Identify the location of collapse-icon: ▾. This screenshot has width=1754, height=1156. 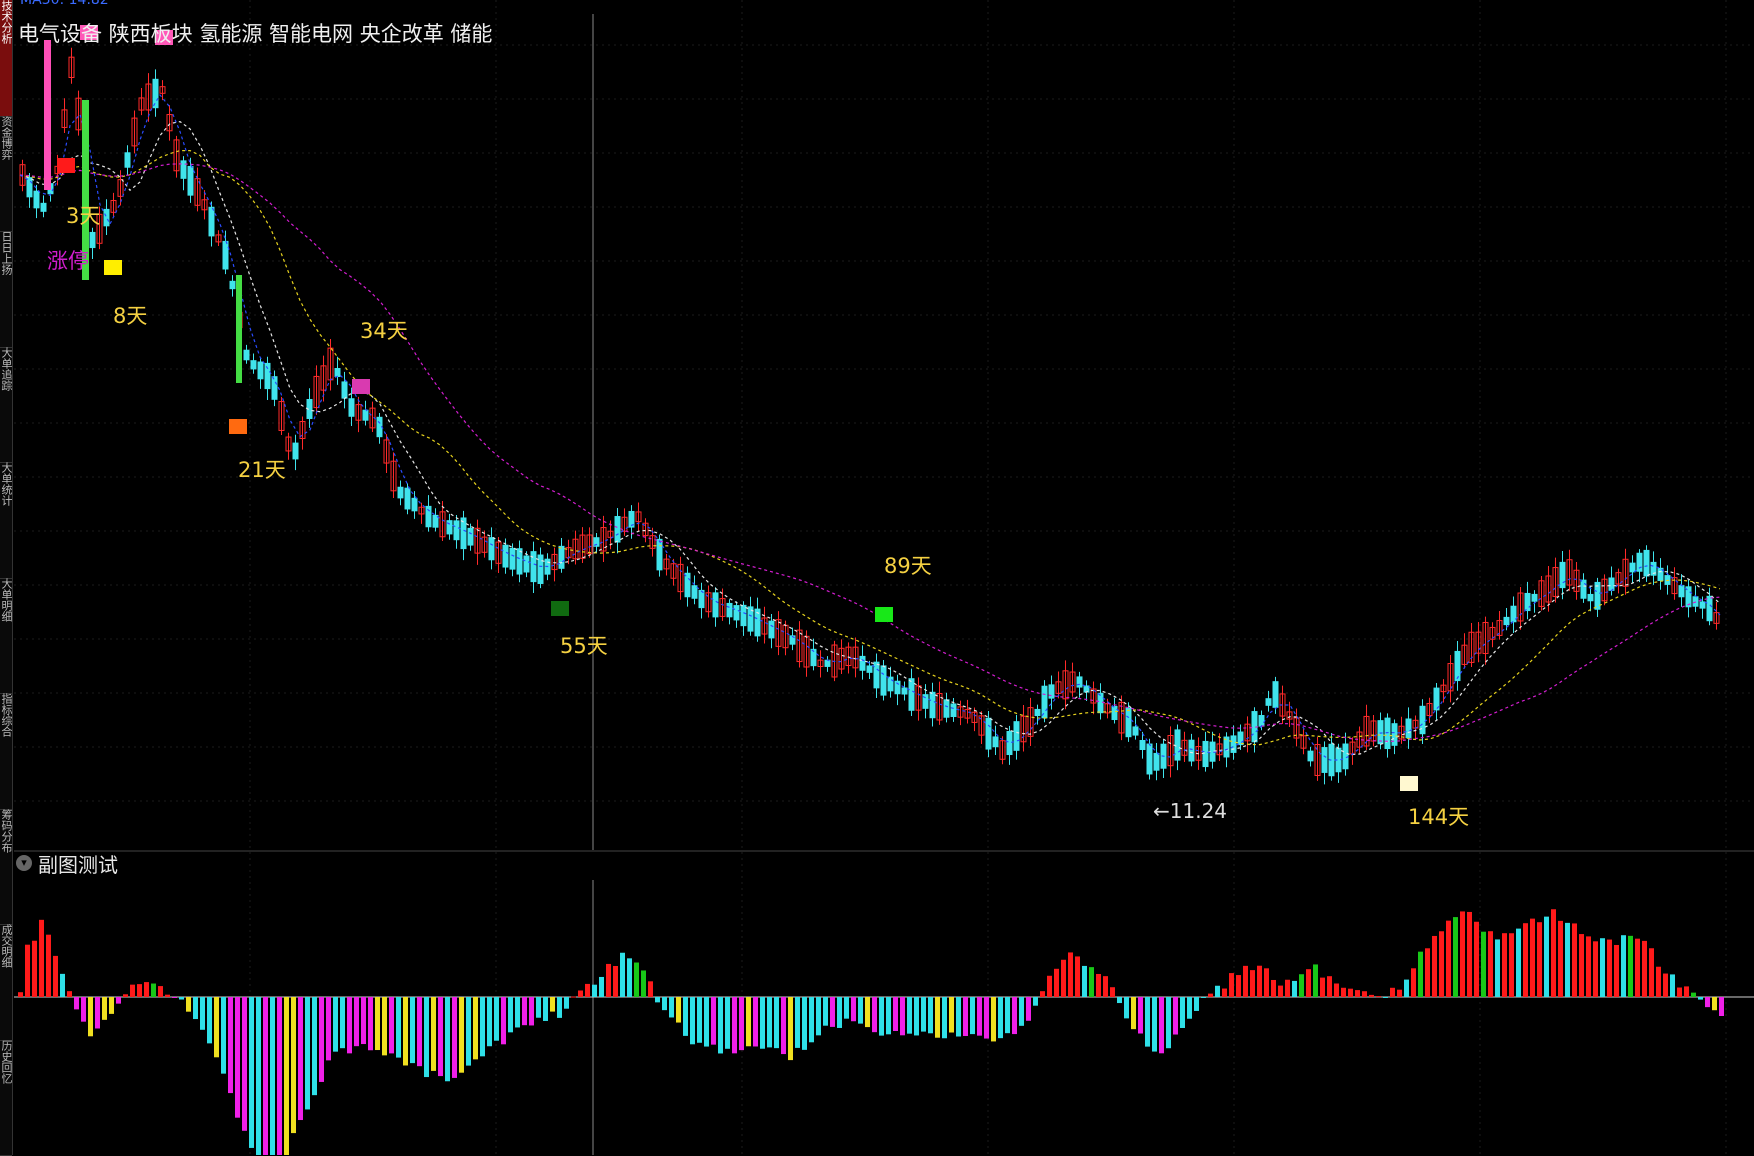
(24, 863).